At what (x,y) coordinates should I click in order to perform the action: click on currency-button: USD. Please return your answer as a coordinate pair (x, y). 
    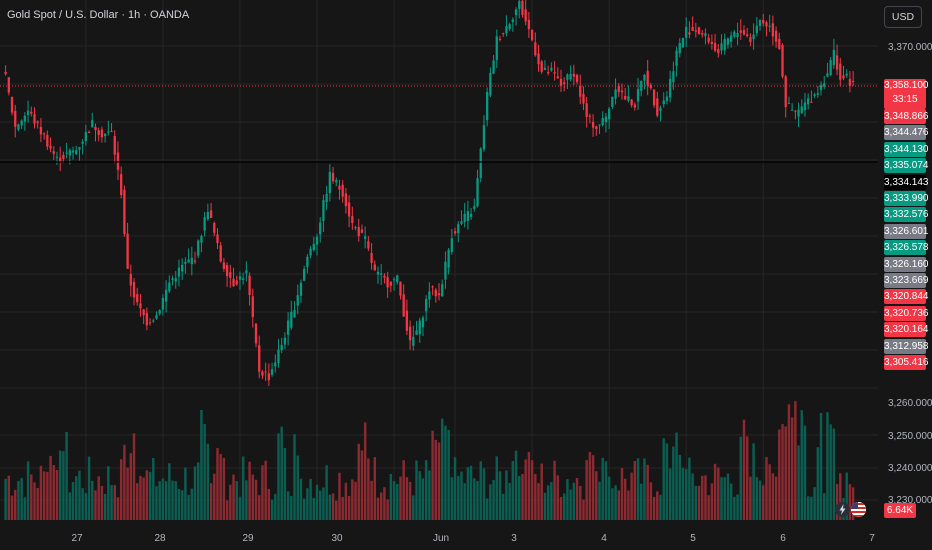
    Looking at the image, I should click on (903, 17).